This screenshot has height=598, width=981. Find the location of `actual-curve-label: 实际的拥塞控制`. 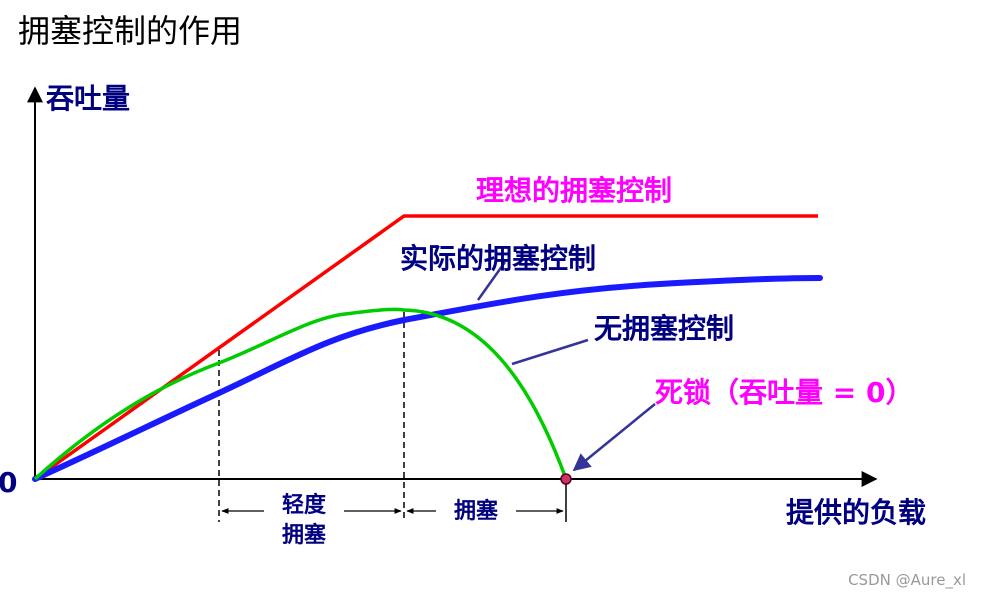

actual-curve-label: 实际的拥塞控制 is located at coordinates (498, 258).